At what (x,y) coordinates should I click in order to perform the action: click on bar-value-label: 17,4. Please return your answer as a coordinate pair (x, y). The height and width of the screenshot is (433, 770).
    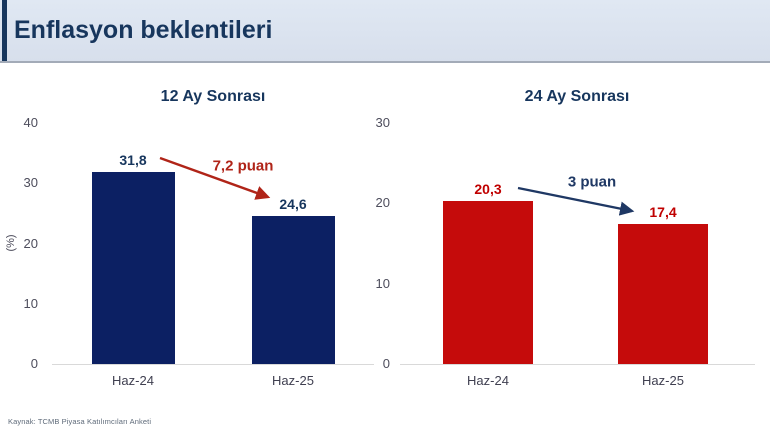
    Looking at the image, I should click on (663, 212).